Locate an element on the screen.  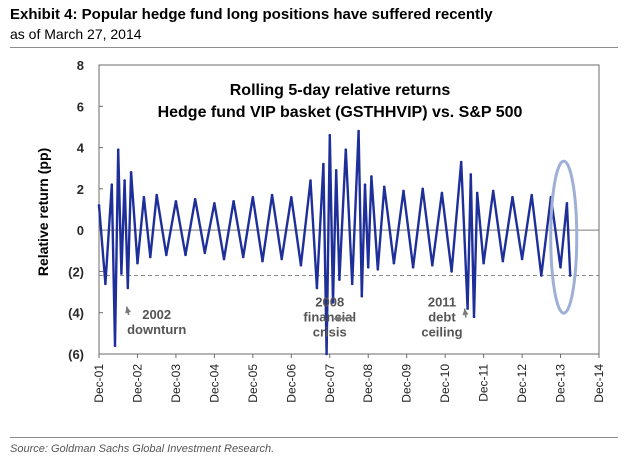
x-tick-label: Dec-09 is located at coordinates (407, 383).